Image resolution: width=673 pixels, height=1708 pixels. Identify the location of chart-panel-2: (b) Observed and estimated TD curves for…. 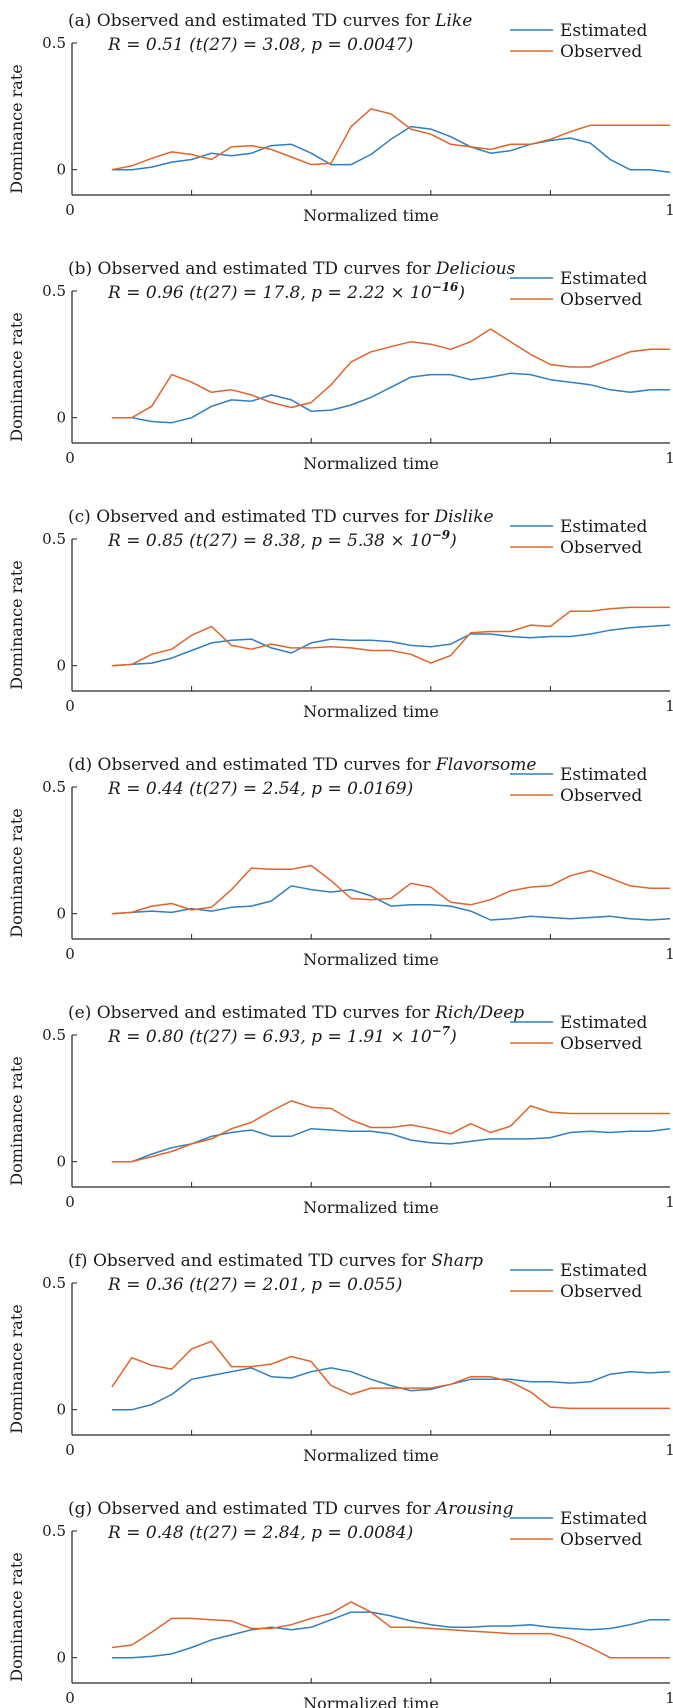
(340, 366).